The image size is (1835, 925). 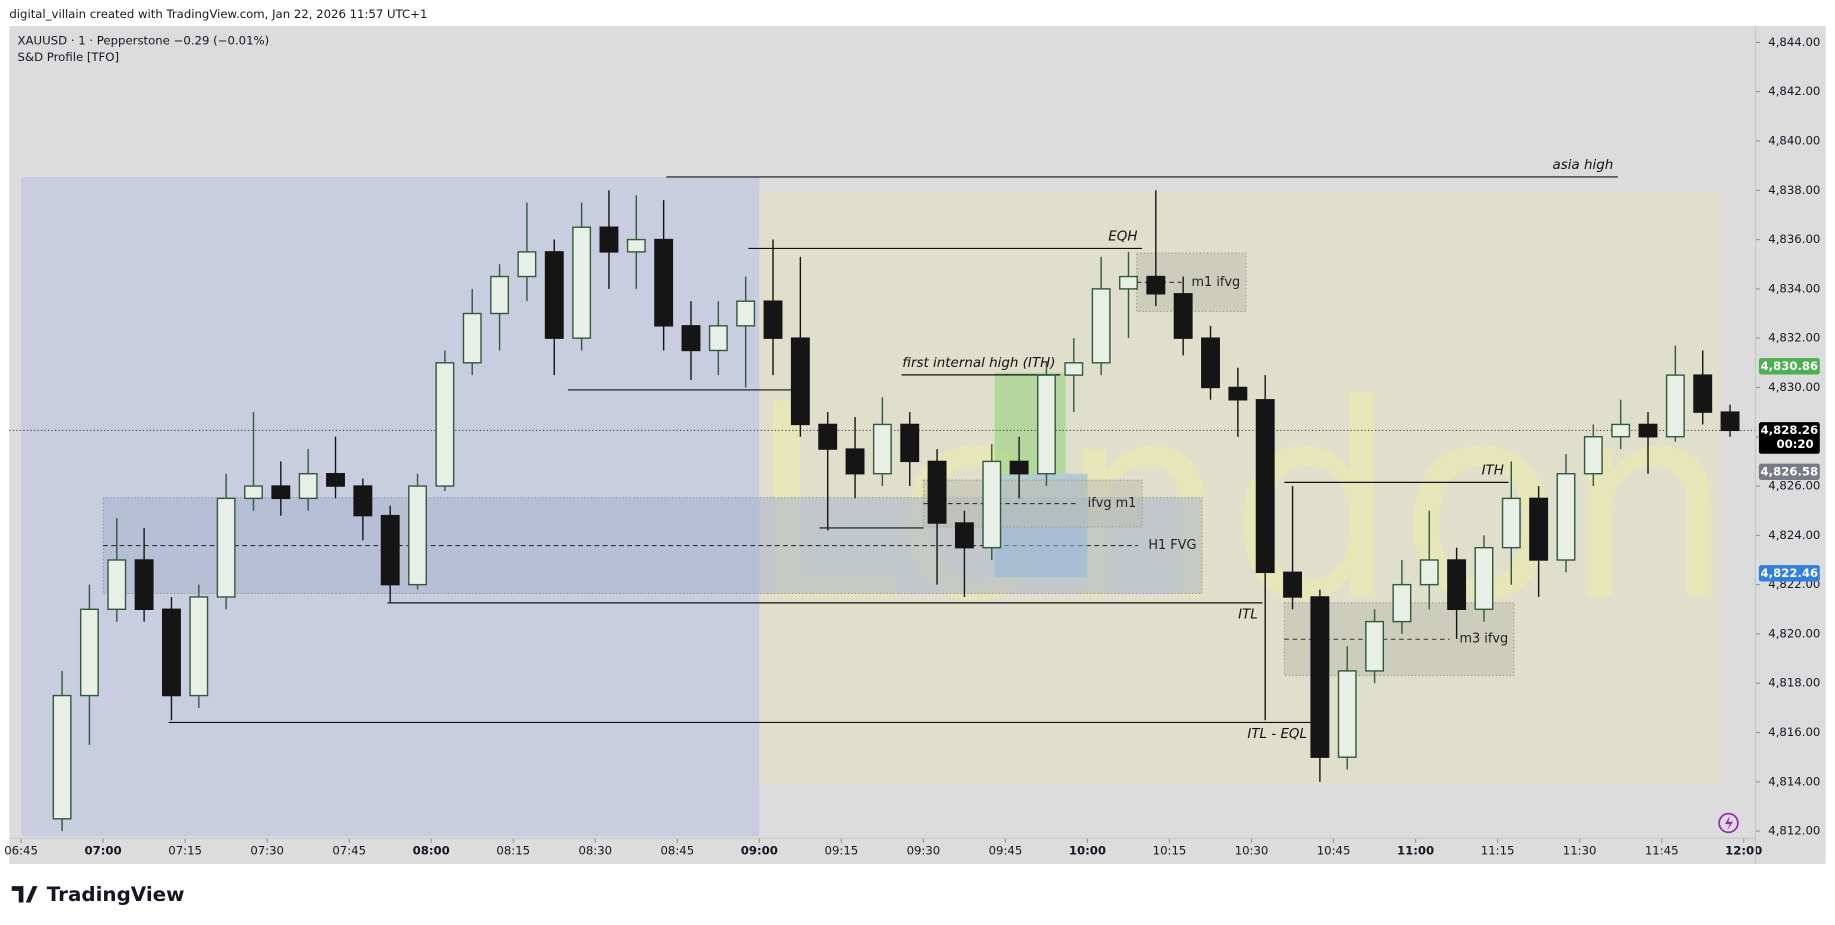 I want to click on x-tick-label: 11:45, so click(x=1662, y=851).